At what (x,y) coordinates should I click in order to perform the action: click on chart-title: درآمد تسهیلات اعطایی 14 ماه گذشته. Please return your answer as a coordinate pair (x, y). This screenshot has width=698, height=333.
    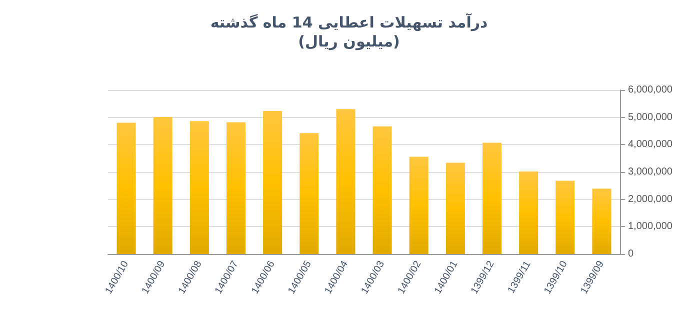
    Looking at the image, I should click on (349, 22).